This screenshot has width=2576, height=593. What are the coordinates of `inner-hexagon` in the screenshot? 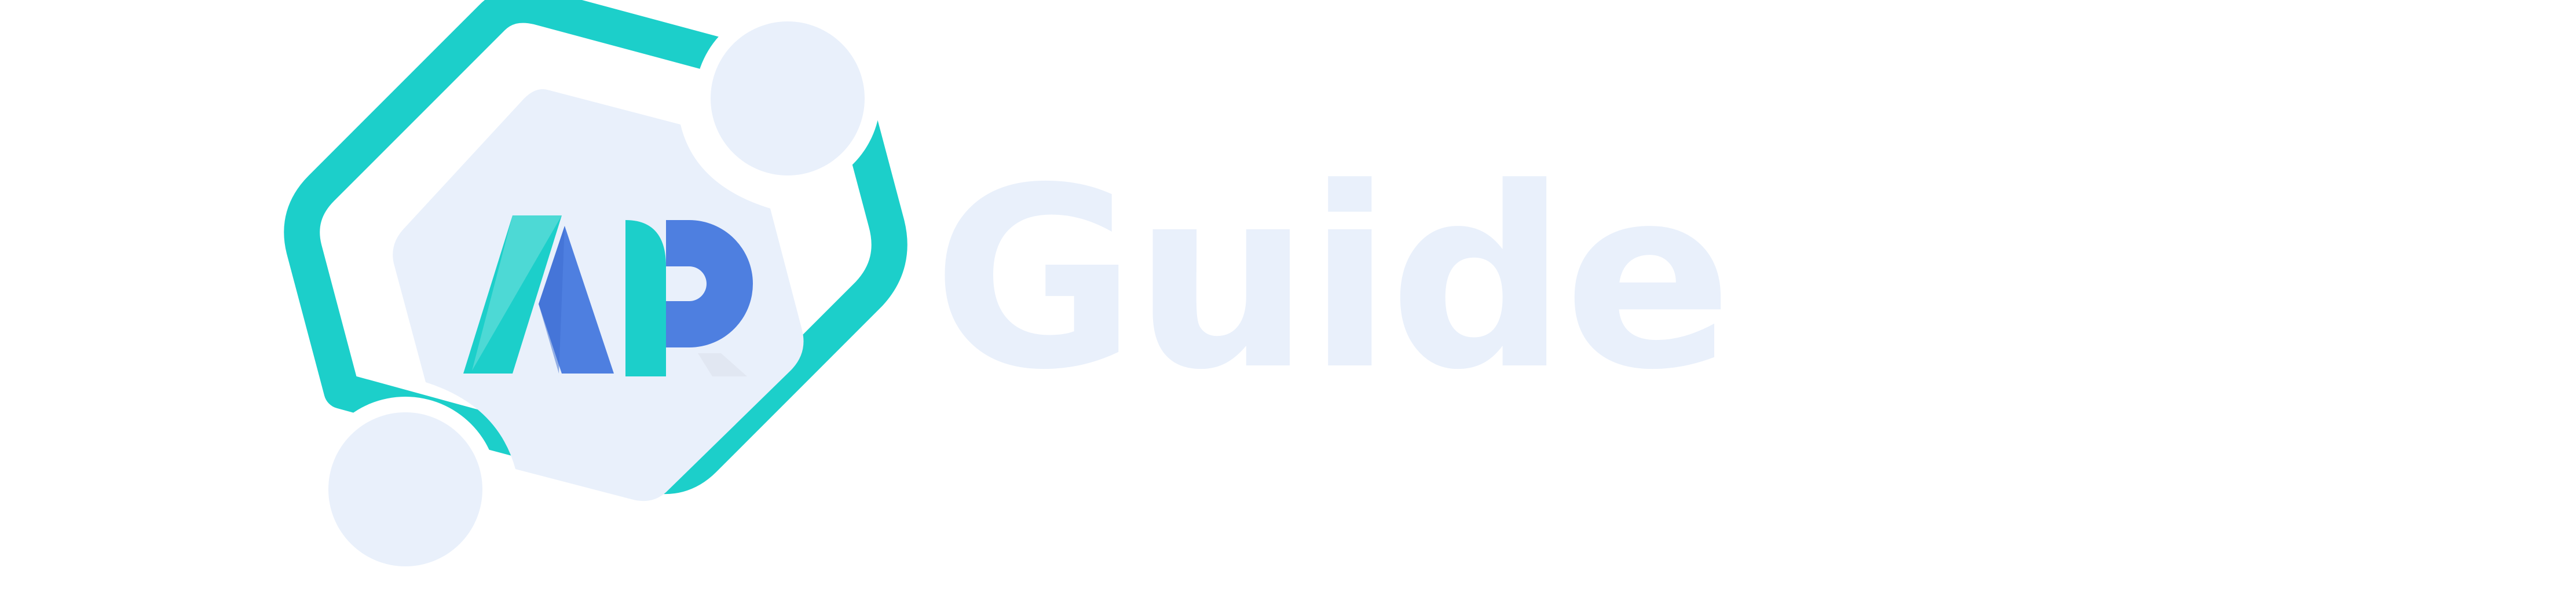 It's located at (598, 295).